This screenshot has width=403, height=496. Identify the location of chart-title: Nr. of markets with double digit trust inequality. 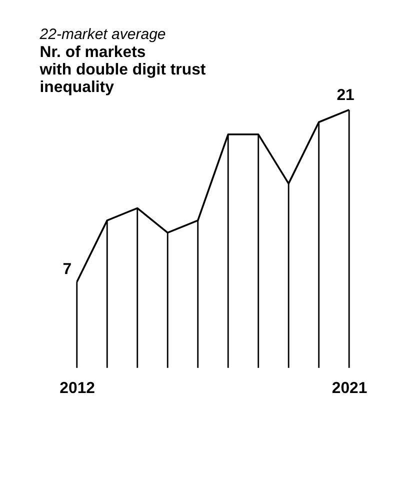
(122, 70).